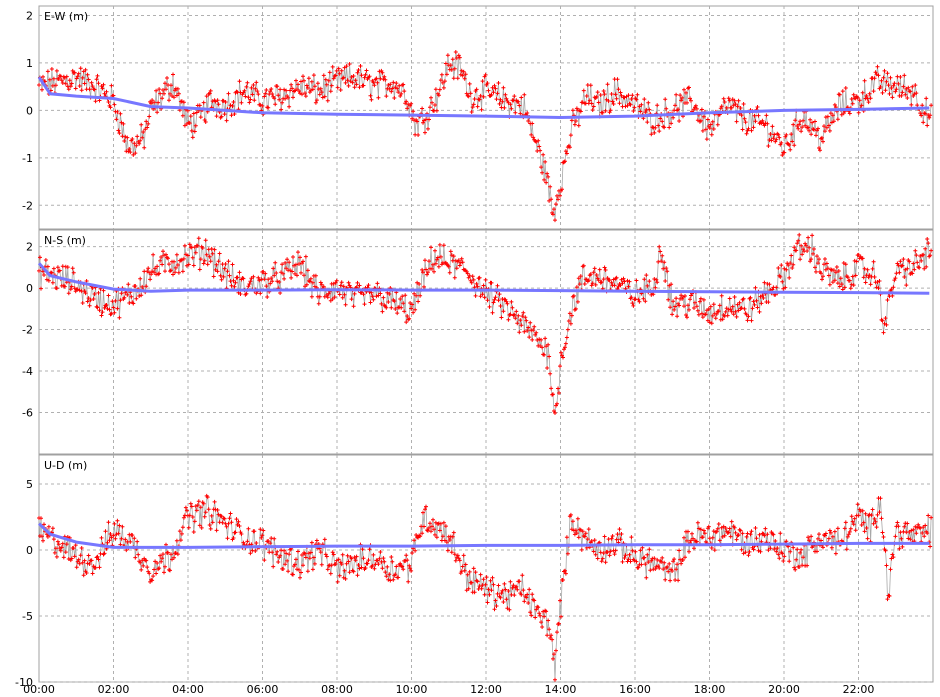  I want to click on x-tick-label: 04:00, so click(188, 689).